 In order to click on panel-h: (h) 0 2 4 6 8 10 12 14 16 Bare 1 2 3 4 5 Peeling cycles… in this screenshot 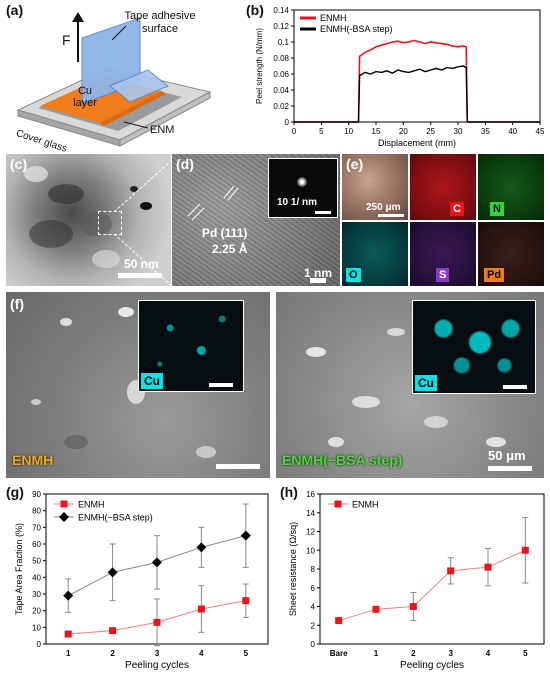, I will do `click(413, 579)`.